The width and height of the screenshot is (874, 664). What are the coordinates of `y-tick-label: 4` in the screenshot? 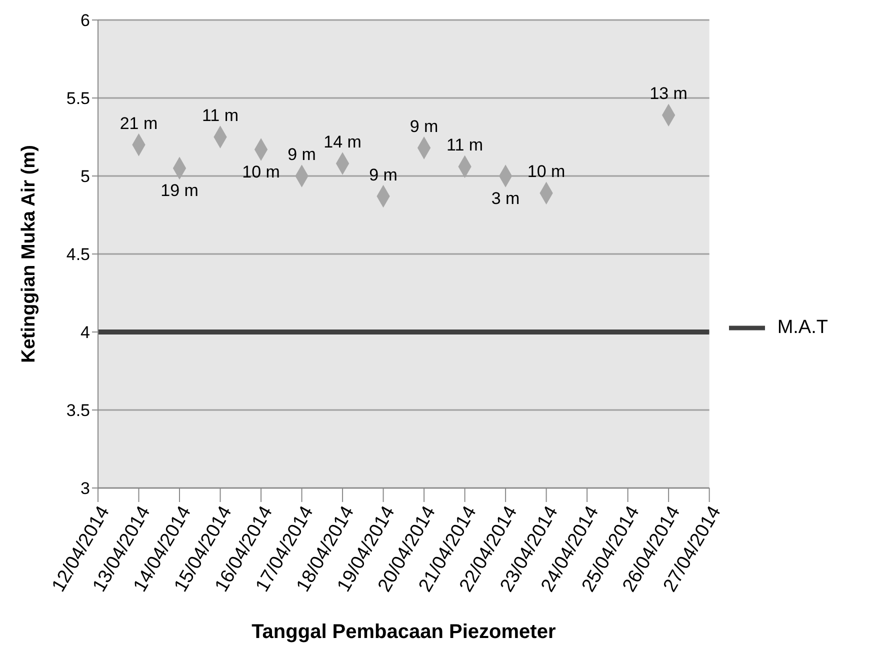 It's located at (85, 332).